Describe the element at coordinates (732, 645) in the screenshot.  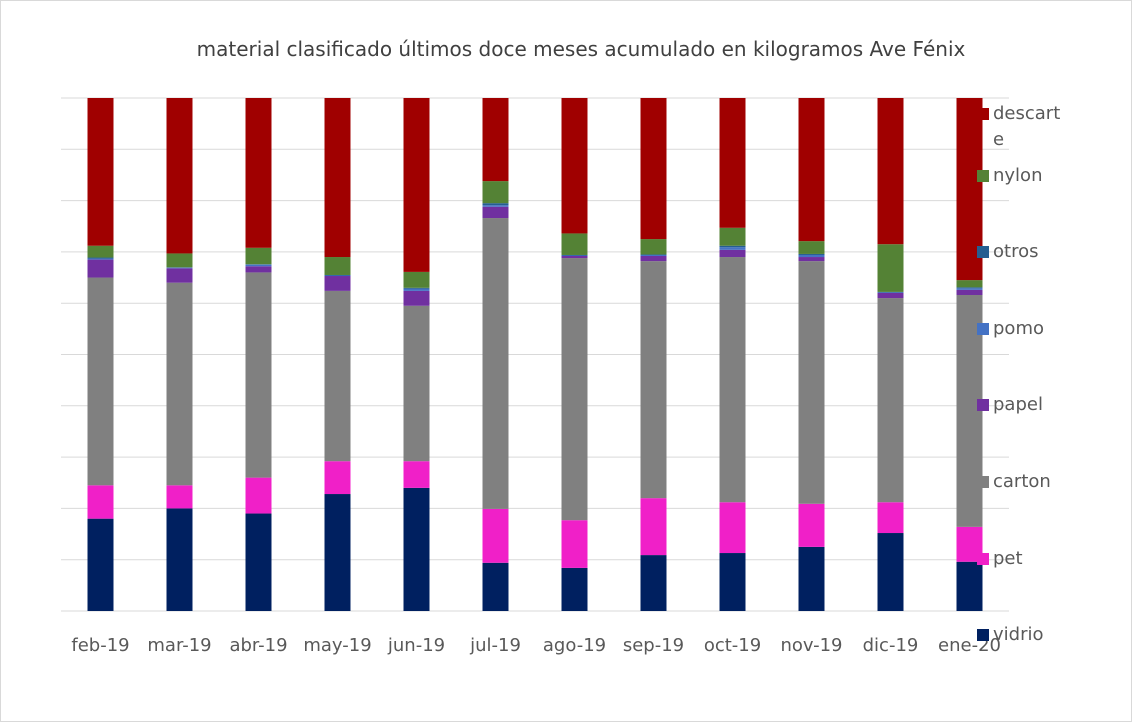
I see `x-tick-label: oct-19` at that location.